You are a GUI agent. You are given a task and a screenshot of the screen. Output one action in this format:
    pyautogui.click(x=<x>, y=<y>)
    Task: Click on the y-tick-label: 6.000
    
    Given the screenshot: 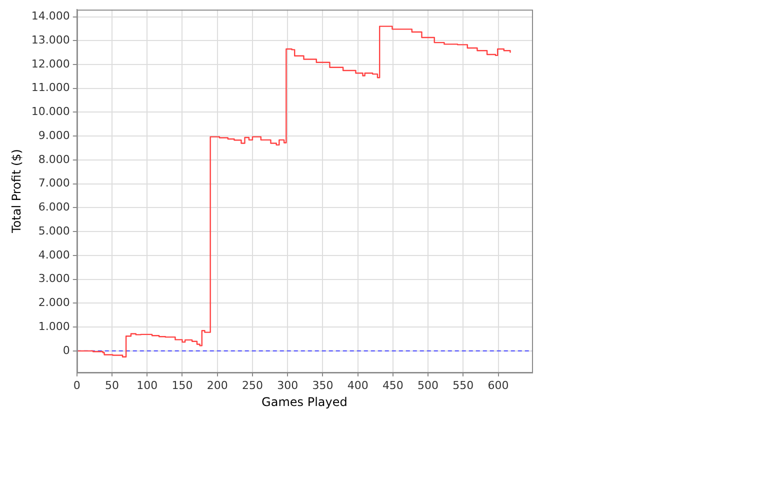 What is the action you would take?
    pyautogui.click(x=54, y=207)
    